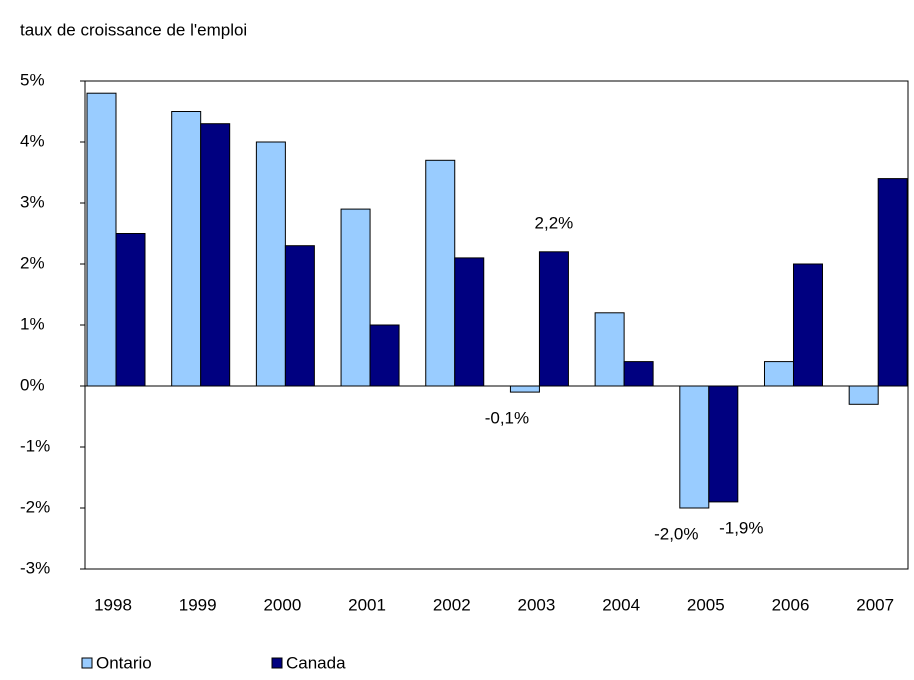 The height and width of the screenshot is (680, 914). I want to click on value-label: -0,1%, so click(507, 418).